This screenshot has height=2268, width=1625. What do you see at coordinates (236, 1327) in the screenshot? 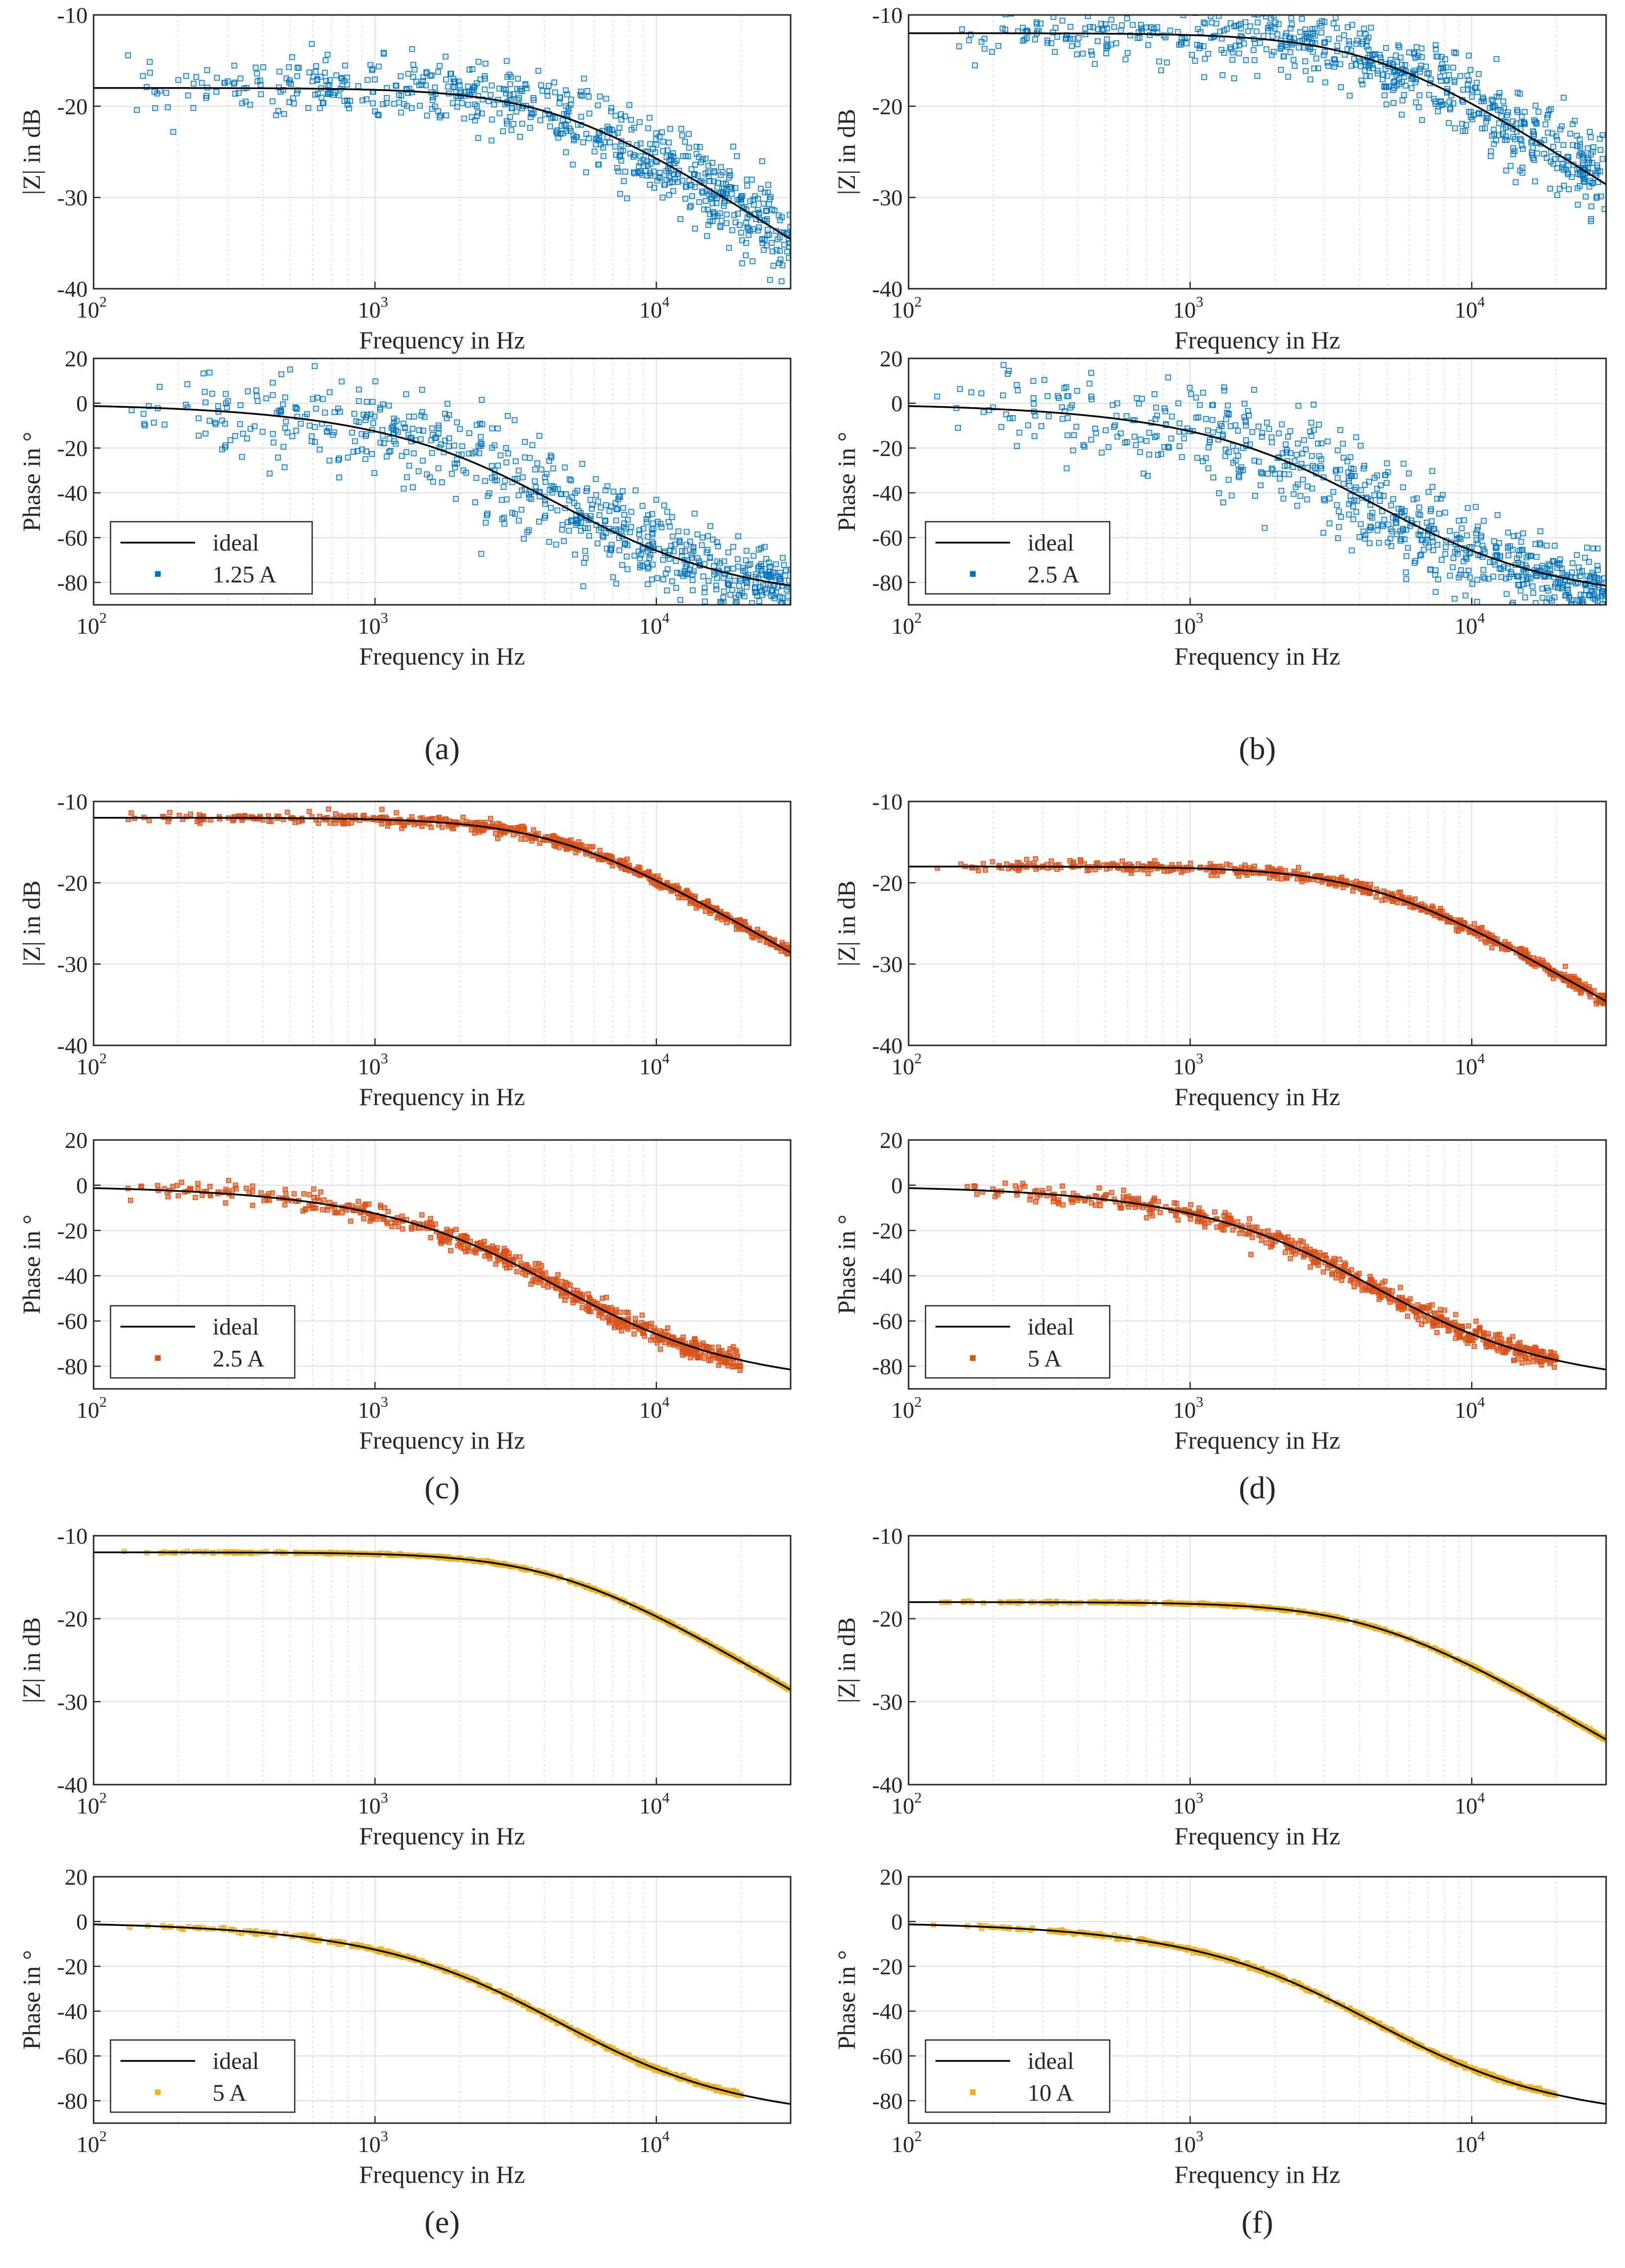
I see `legend-entry-ideal: ideal` at bounding box center [236, 1327].